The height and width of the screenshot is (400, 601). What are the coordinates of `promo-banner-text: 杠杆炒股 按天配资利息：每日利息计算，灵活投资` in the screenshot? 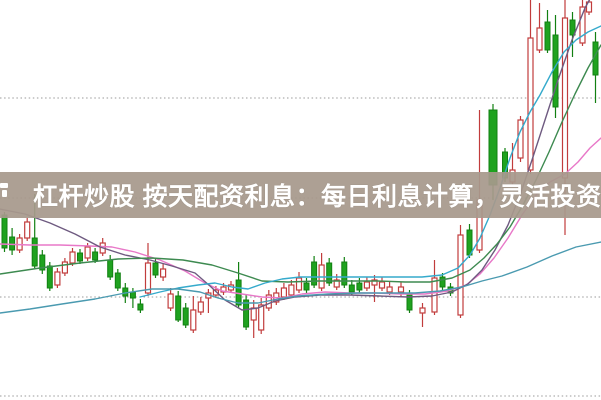 It's located at (317, 197).